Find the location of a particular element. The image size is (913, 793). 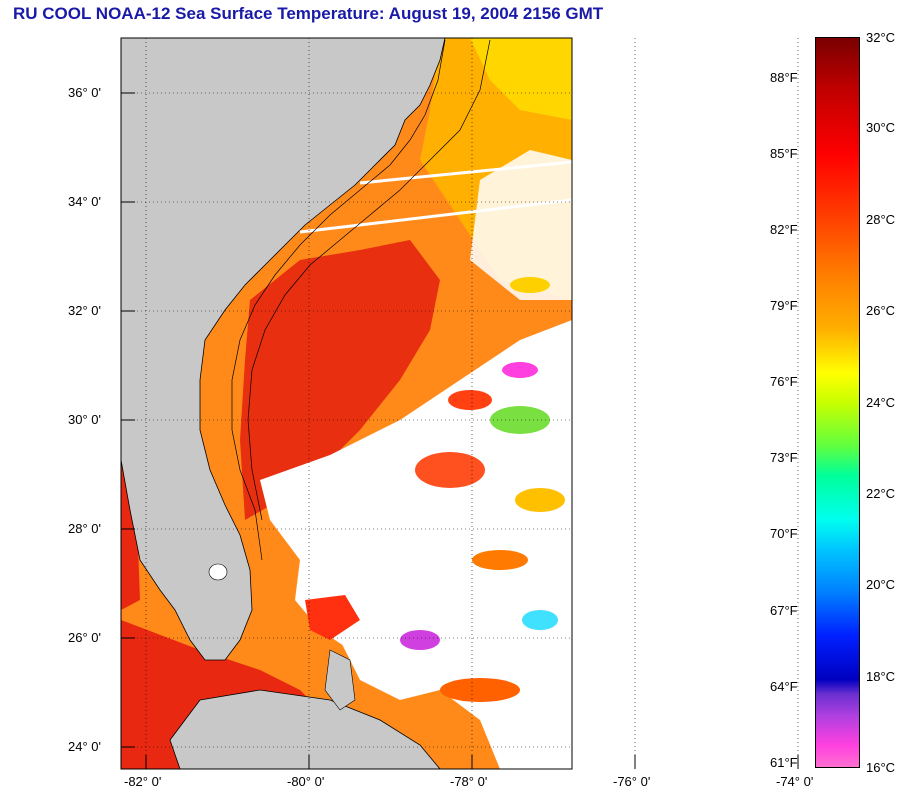

celsius-label: 32°C is located at coordinates (881, 37).